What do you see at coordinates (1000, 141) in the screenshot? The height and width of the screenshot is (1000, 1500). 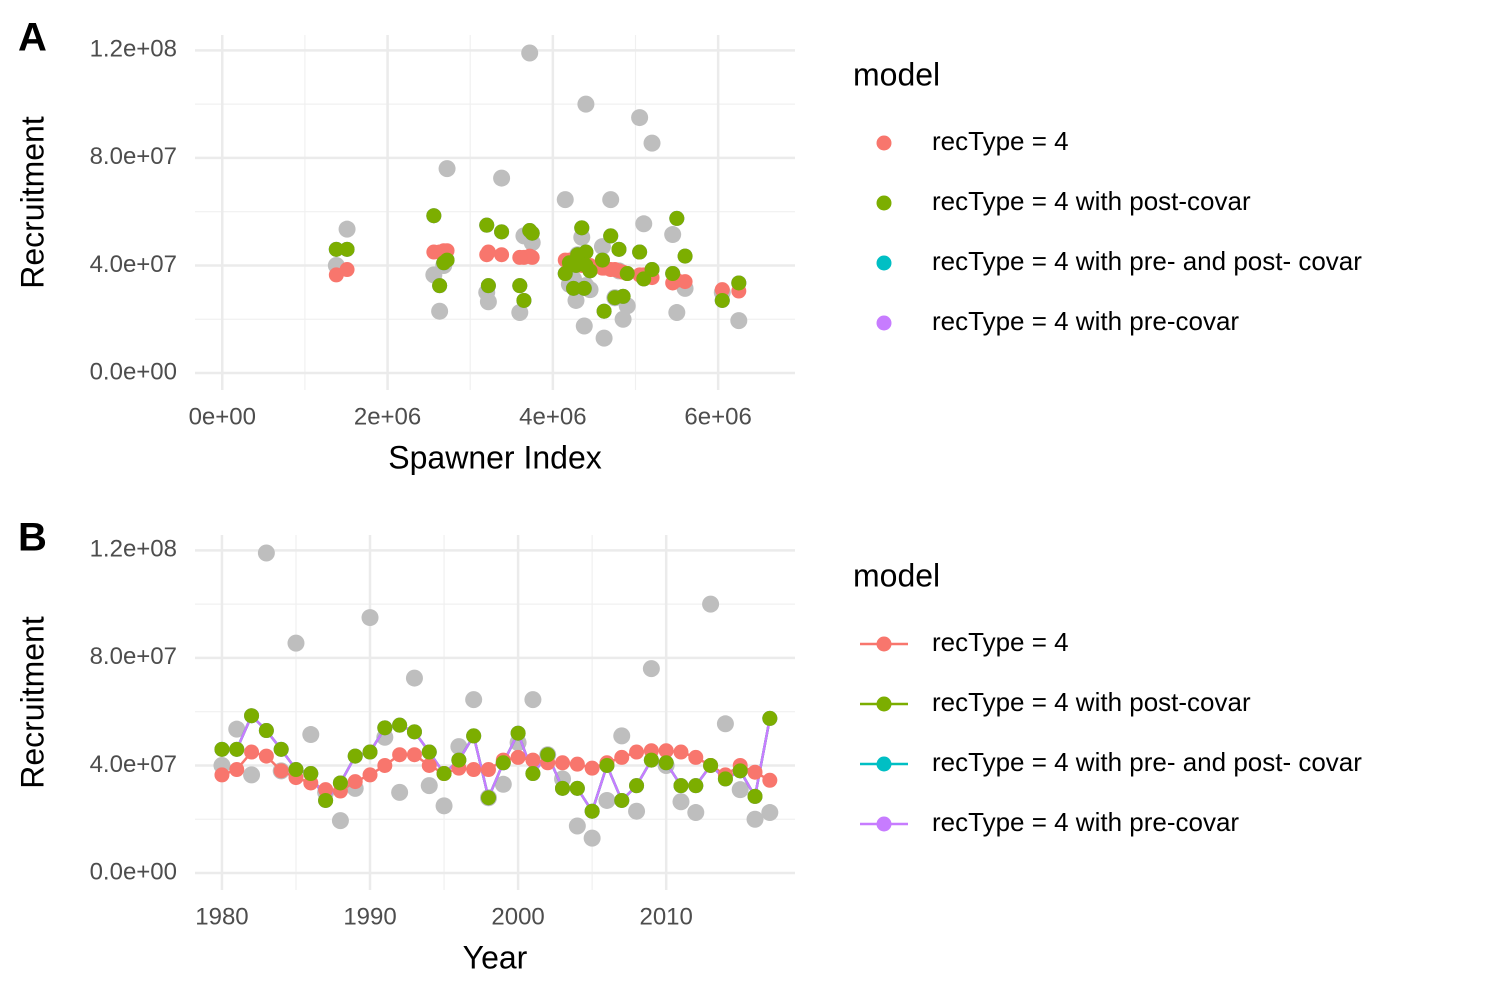 I see `legend-label: recType = 4` at bounding box center [1000, 141].